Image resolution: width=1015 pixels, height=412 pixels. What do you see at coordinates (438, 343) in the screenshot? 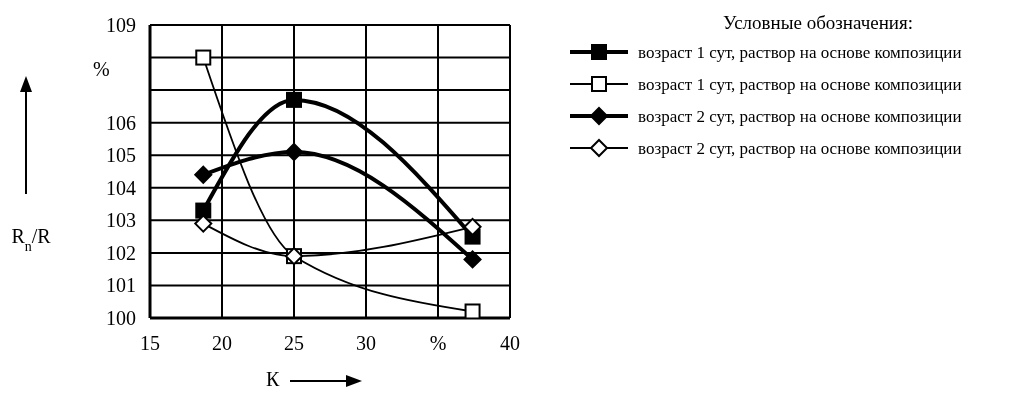
I see `x-tick-label: %` at bounding box center [438, 343].